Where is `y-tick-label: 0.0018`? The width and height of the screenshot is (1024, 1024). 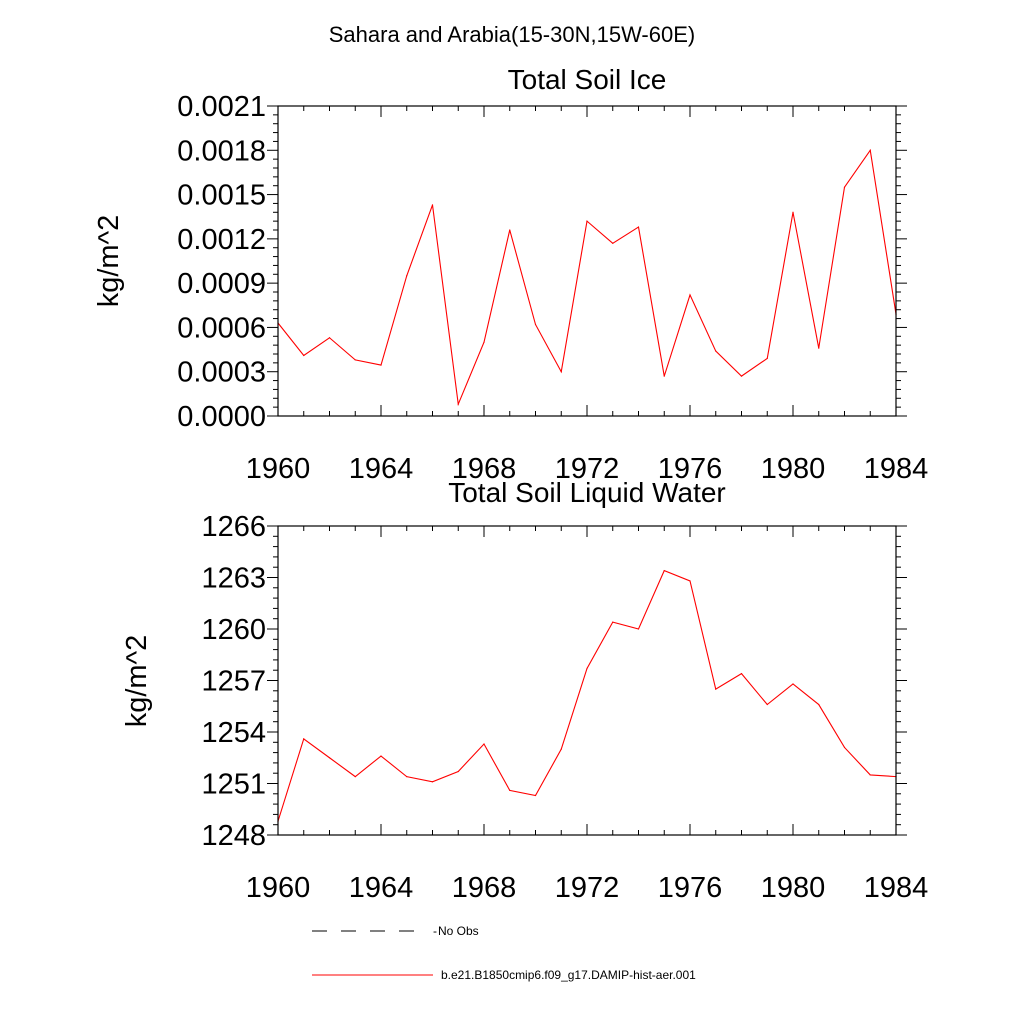 y-tick-label: 0.0018 is located at coordinates (221, 151).